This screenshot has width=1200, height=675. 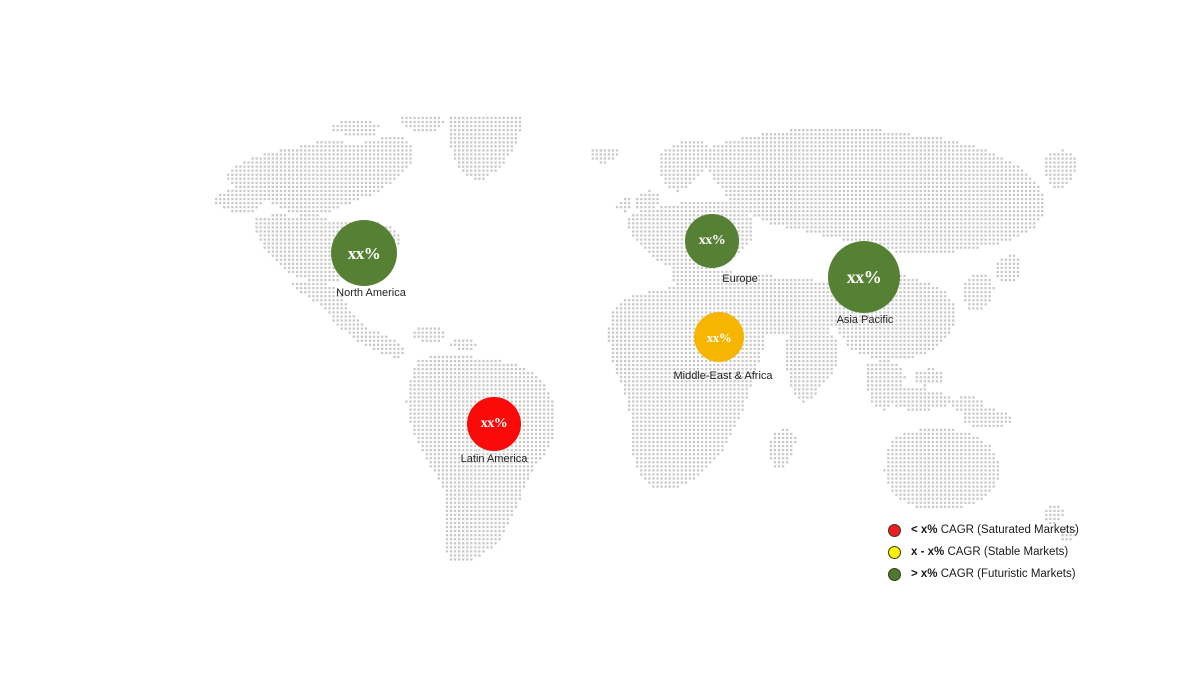 I want to click on region-label-asia-pacific: Asia Pacific, so click(x=865, y=320).